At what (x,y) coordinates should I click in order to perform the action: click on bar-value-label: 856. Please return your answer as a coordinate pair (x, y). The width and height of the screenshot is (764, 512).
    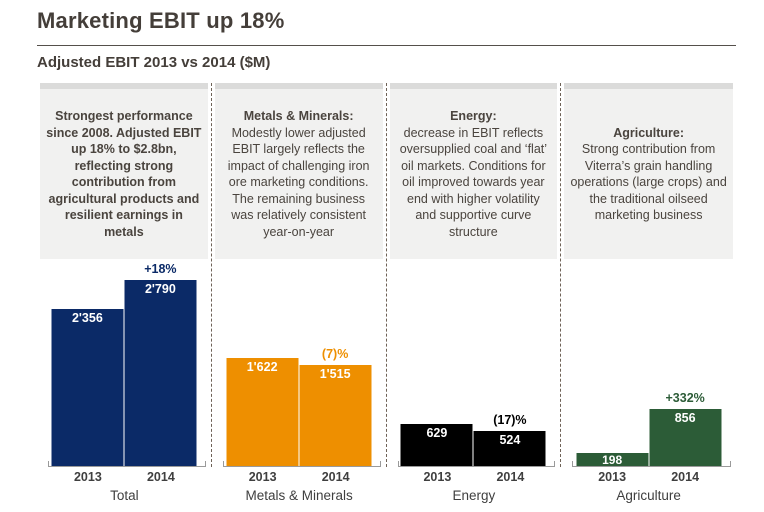
    Looking at the image, I should click on (685, 418).